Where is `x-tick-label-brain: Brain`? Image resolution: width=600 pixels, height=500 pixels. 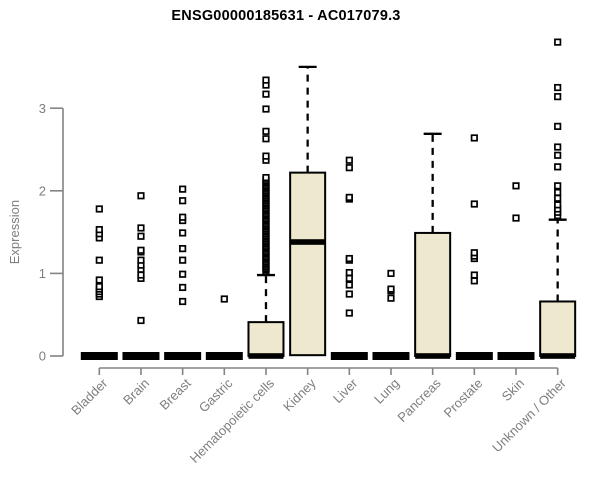
x-tick-label-brain: Brain is located at coordinates (136, 392).